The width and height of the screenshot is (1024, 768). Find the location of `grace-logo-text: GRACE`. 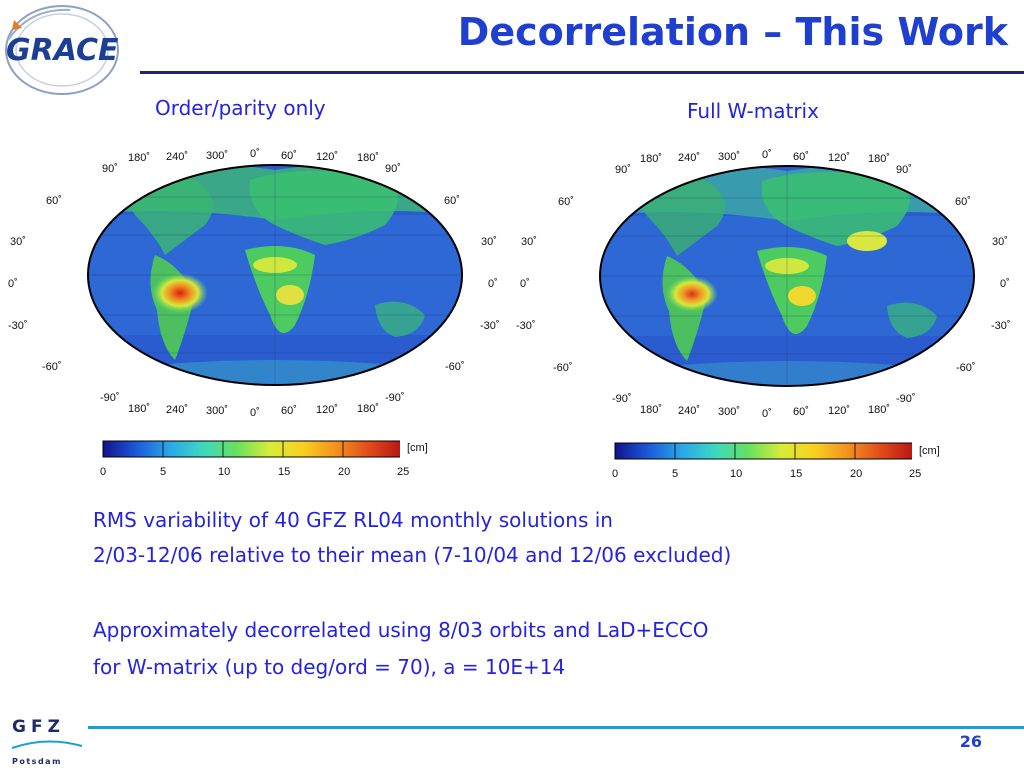

grace-logo-text: GRACE is located at coordinates (62, 50).